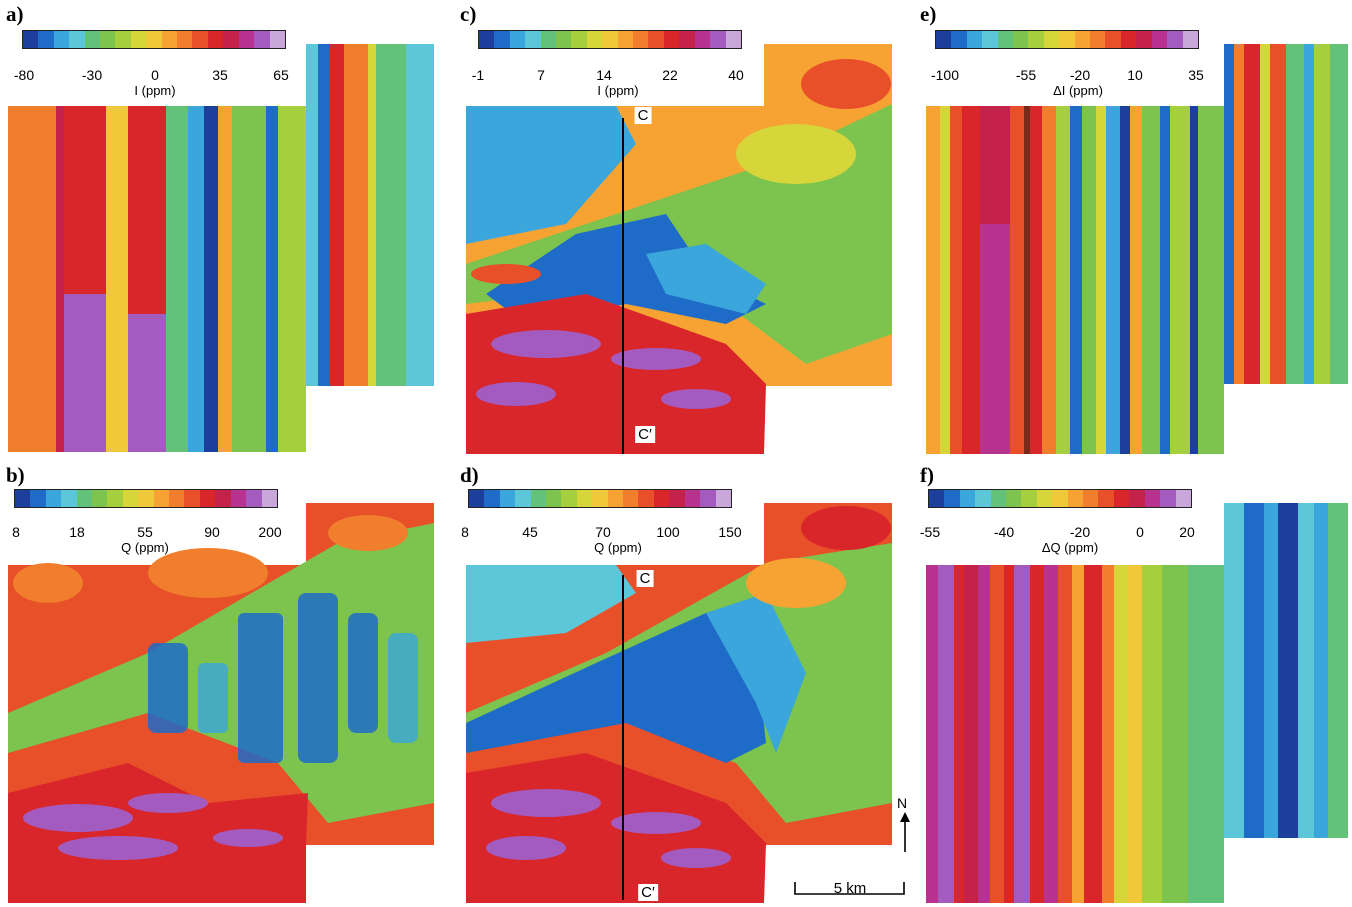 This screenshot has height=907, width=1352. Describe the element at coordinates (850, 888) in the screenshot. I see `scale-label: 5 km` at that location.